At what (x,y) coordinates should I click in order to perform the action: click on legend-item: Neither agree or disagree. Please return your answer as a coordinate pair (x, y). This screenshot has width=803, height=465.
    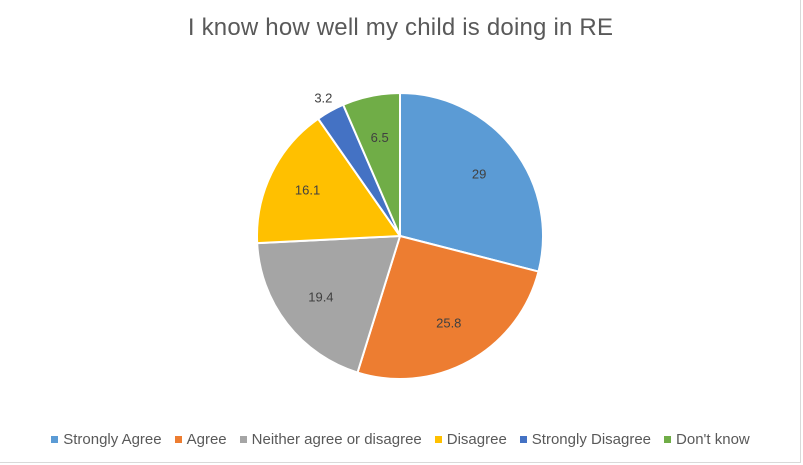
    Looking at the image, I should click on (330, 439).